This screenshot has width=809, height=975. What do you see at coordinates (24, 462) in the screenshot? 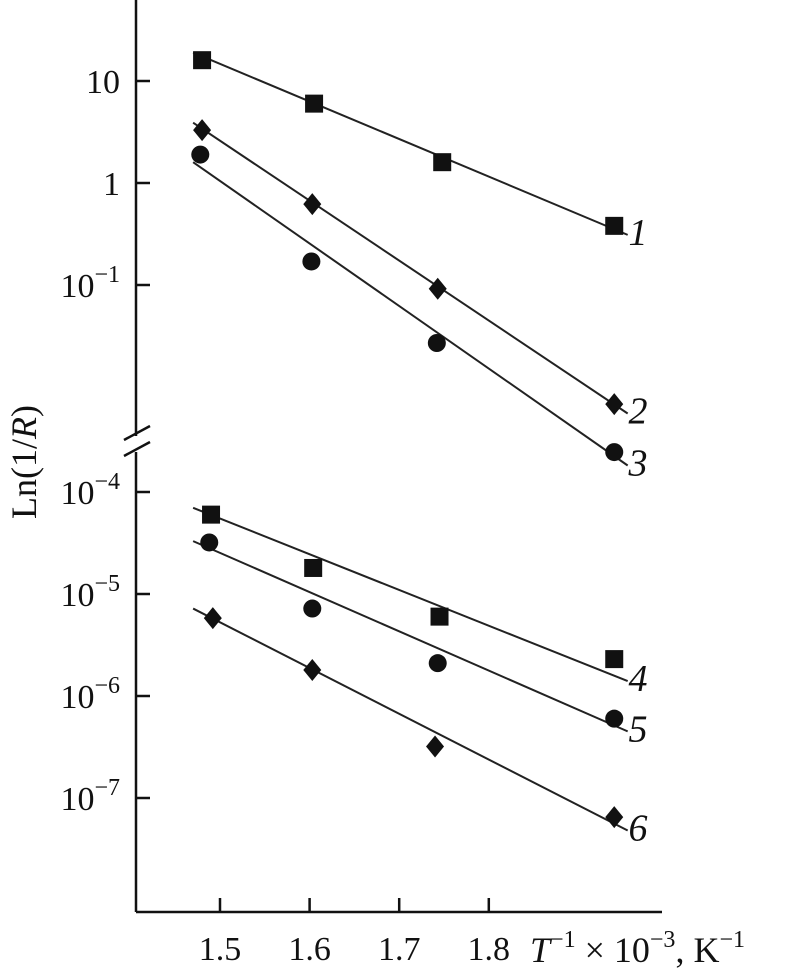
I see `y-axis-title: Ln(1/R)` at bounding box center [24, 462].